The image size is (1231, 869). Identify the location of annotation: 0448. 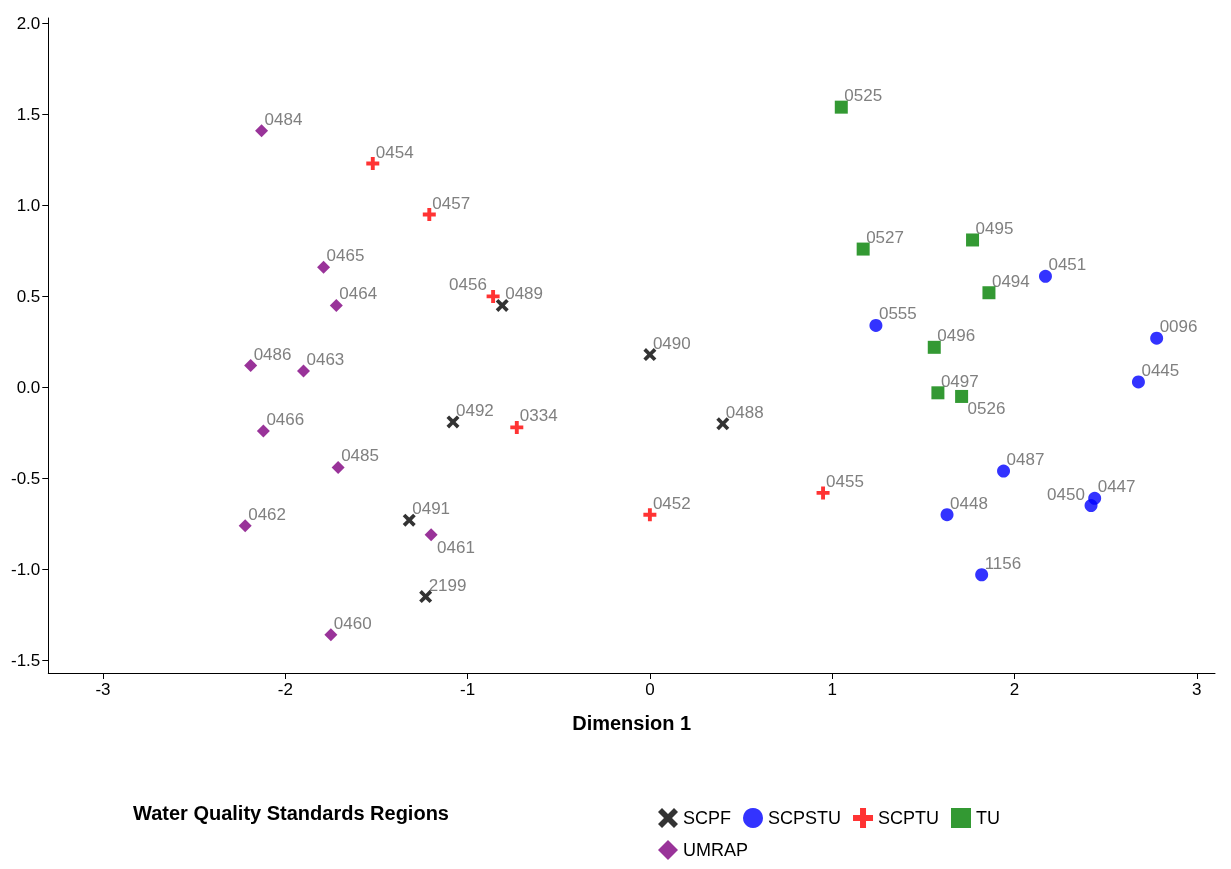
(969, 503).